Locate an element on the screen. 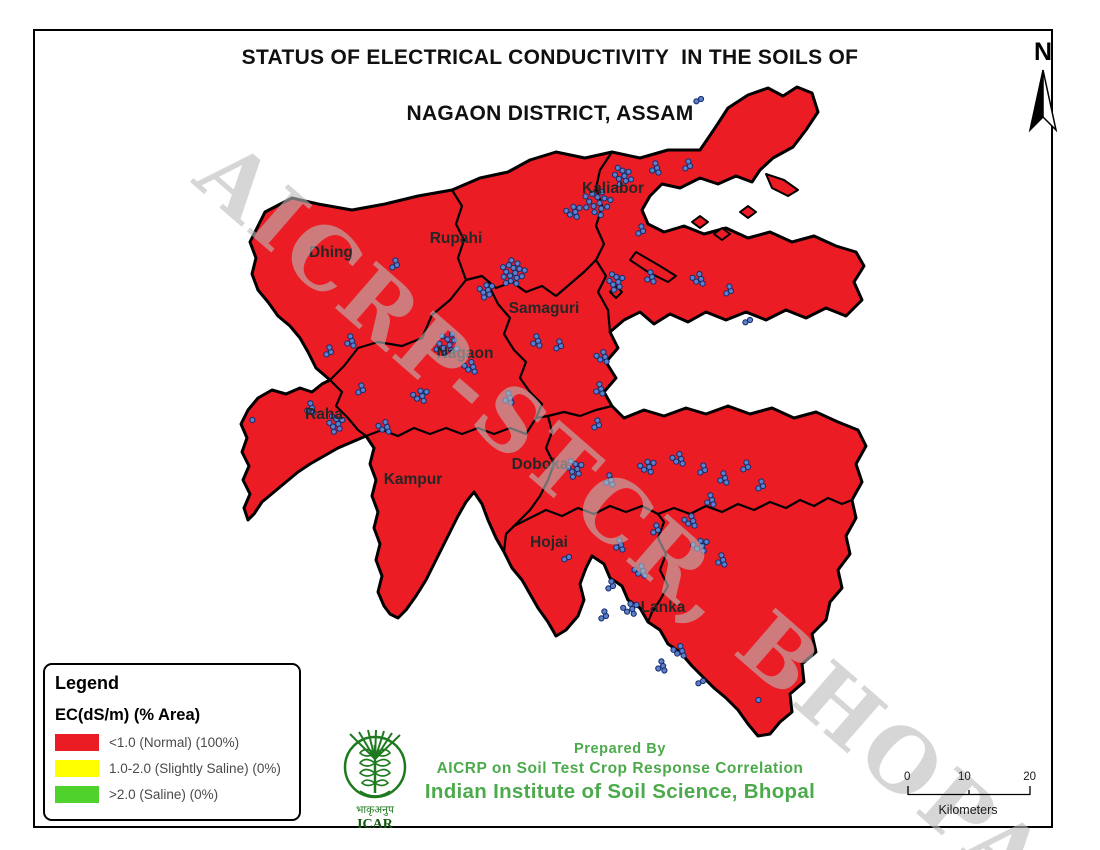  region-label-hojai: Hojai is located at coordinates (549, 542).